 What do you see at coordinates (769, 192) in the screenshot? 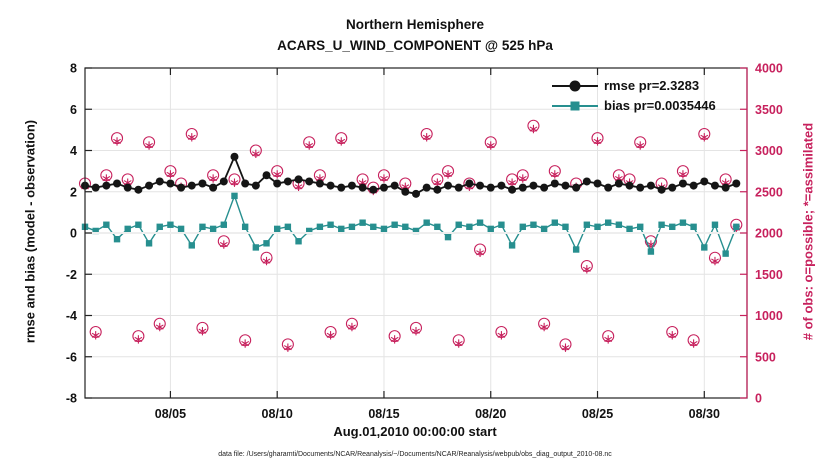
I see `svg-text: 2500` at bounding box center [769, 192].